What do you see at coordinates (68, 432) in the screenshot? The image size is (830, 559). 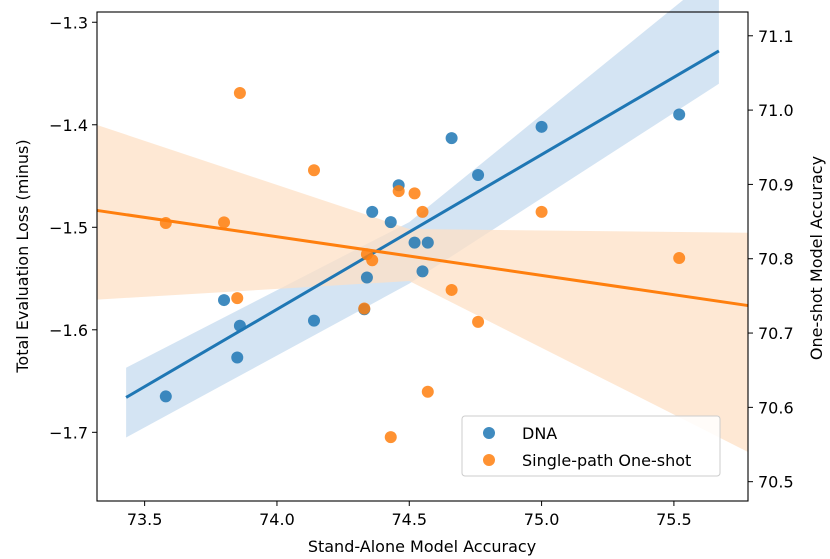 I see `y-left-tick-label: −1.7` at bounding box center [68, 432].